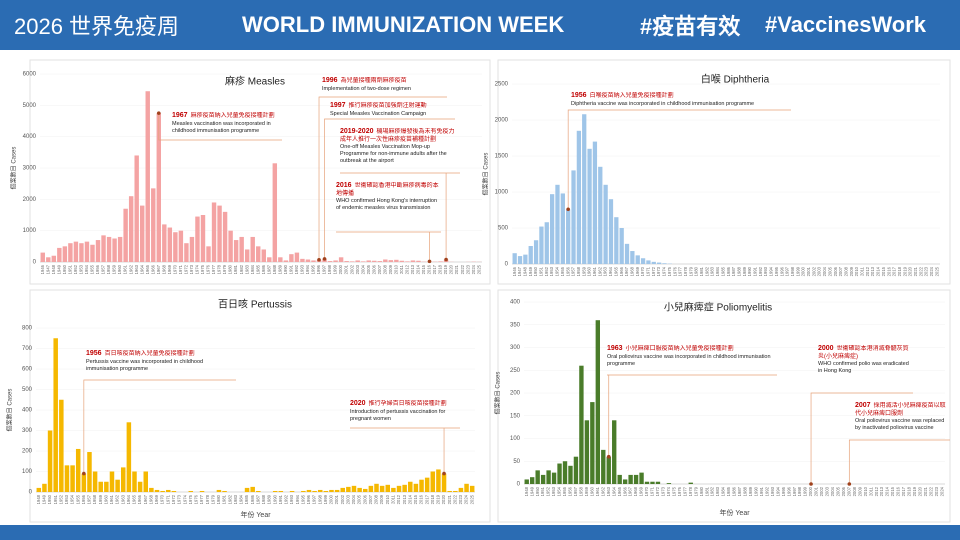 The width and height of the screenshot is (960, 540). Describe the element at coordinates (863, 405) in the screenshot. I see `annotation-year: 2007` at that location.